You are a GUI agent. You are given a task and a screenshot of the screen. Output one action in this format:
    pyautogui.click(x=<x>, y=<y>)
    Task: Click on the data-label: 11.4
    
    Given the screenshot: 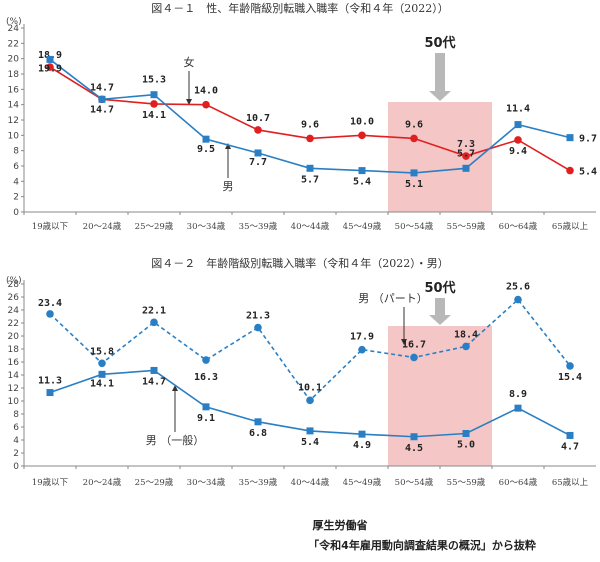 What is the action you would take?
    pyautogui.click(x=518, y=109)
    